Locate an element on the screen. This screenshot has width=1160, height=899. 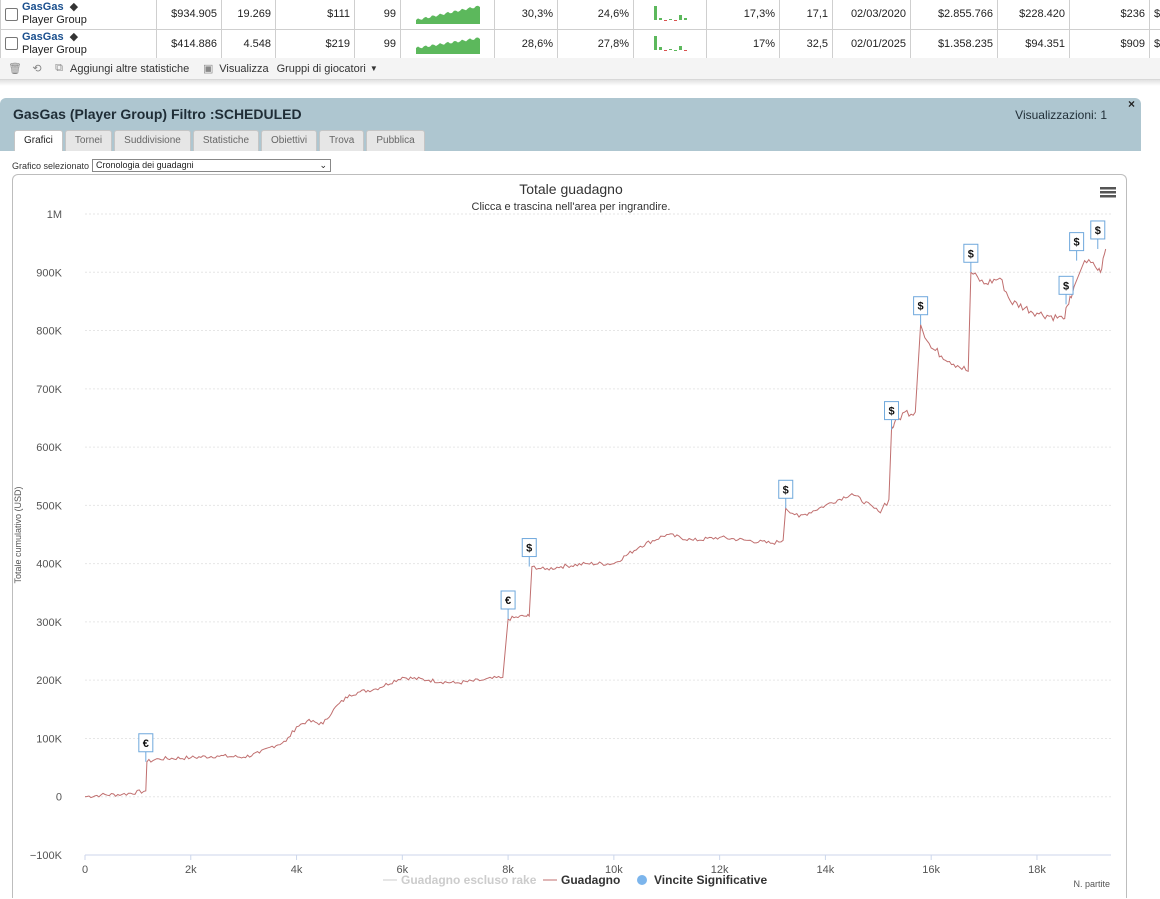
tab-statistiche: Statistiche is located at coordinates (226, 140).